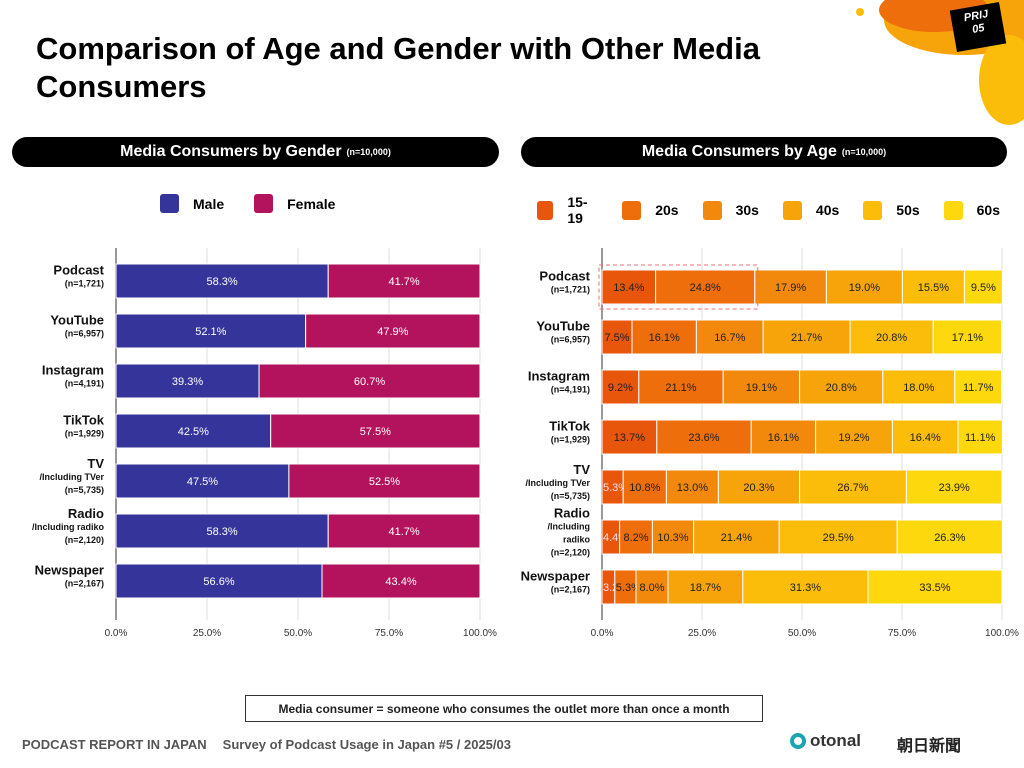 Image resolution: width=1024 pixels, height=768 pixels. I want to click on asahi-logo: 朝日新聞, so click(929, 746).